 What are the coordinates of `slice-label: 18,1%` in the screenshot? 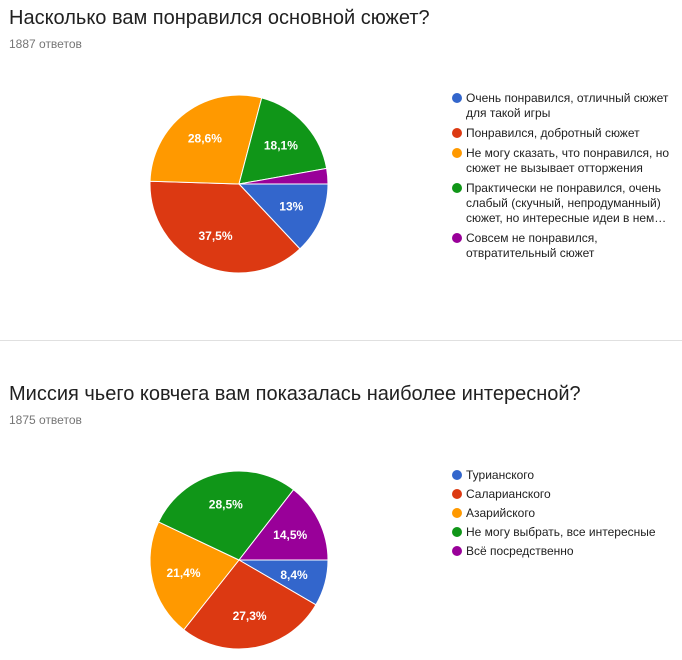 It's located at (281, 145).